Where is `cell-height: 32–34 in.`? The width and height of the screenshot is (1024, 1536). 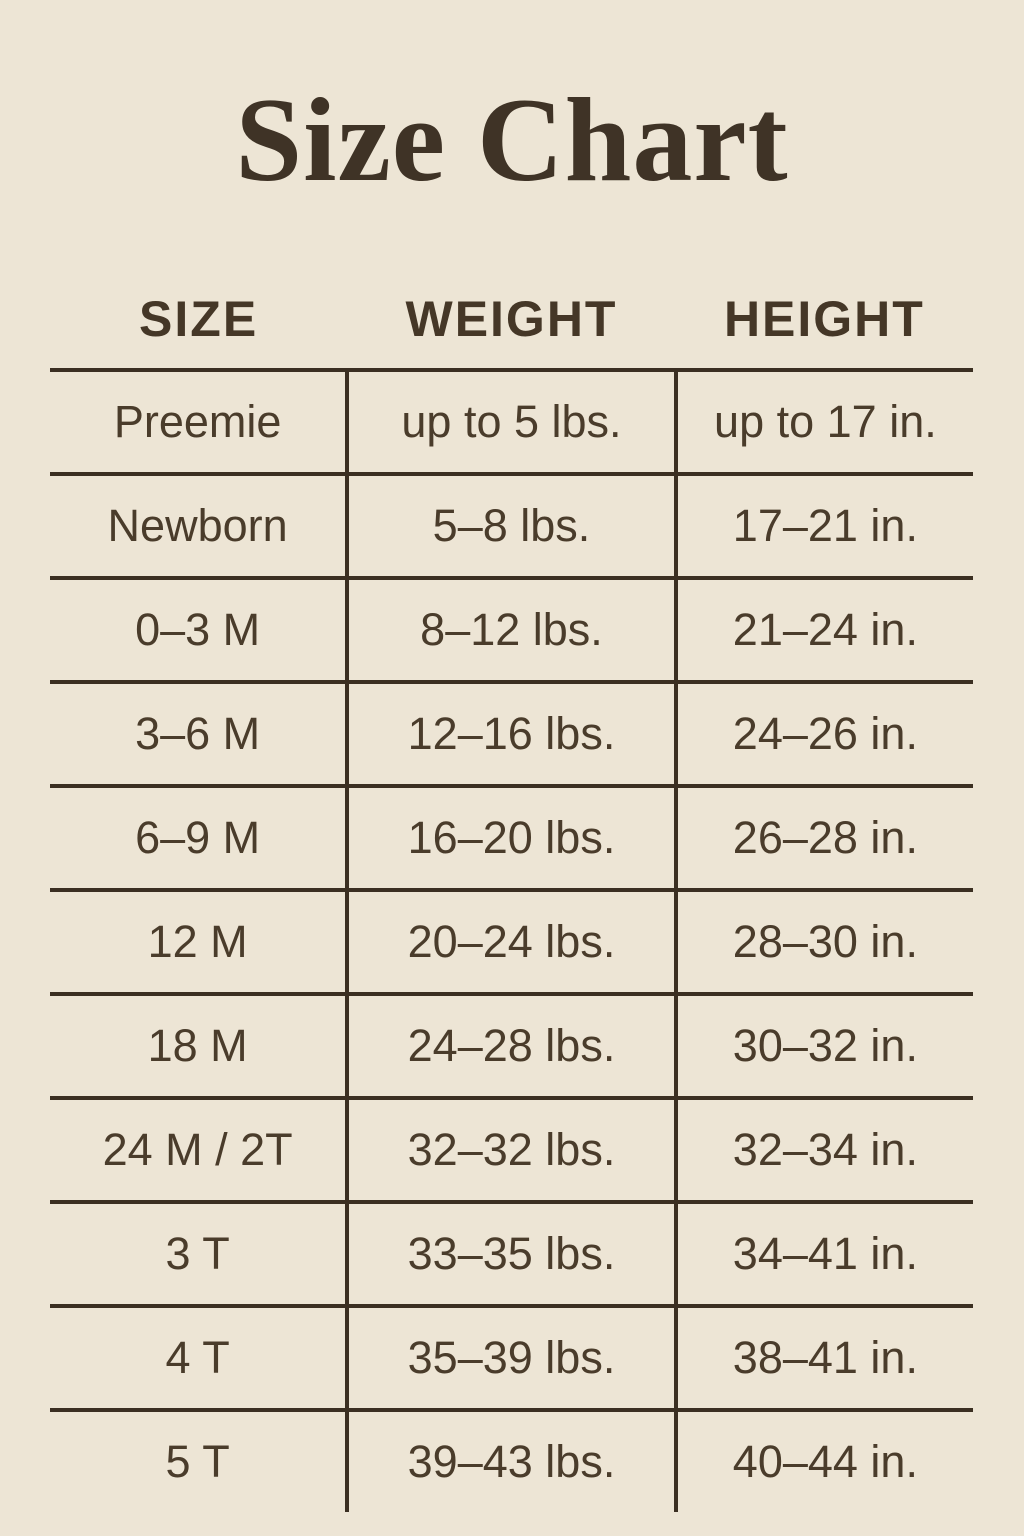 cell-height: 32–34 in. is located at coordinates (824, 1151).